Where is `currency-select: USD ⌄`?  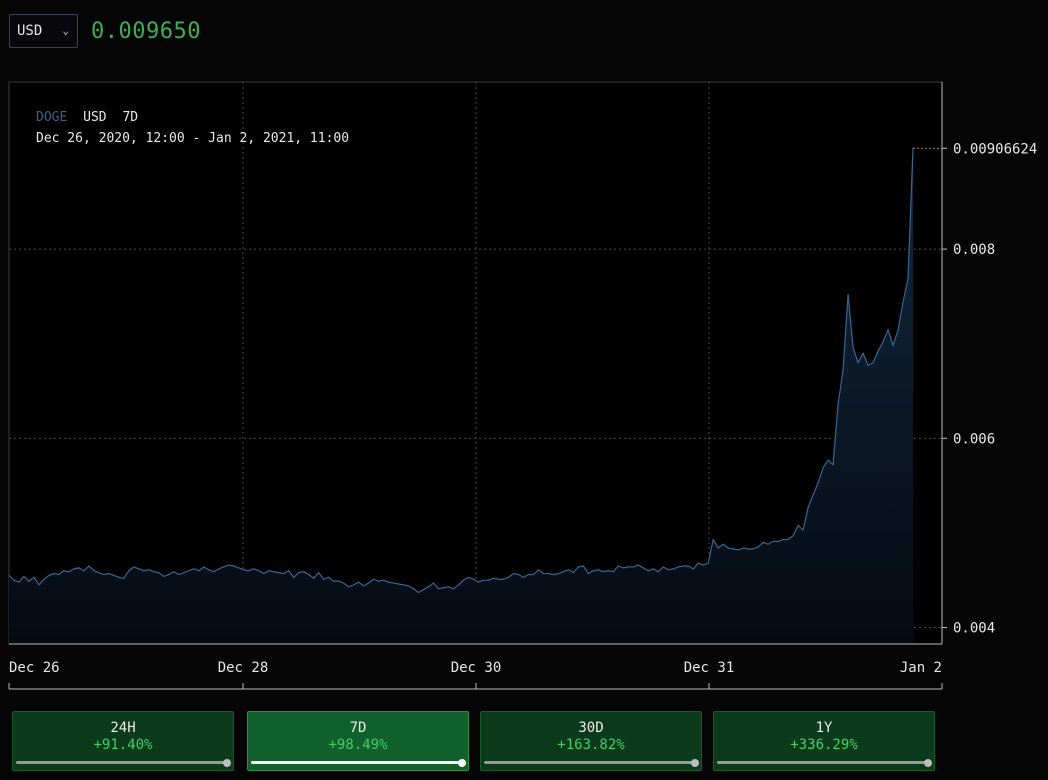
currency-select: USD ⌄ is located at coordinates (43, 31).